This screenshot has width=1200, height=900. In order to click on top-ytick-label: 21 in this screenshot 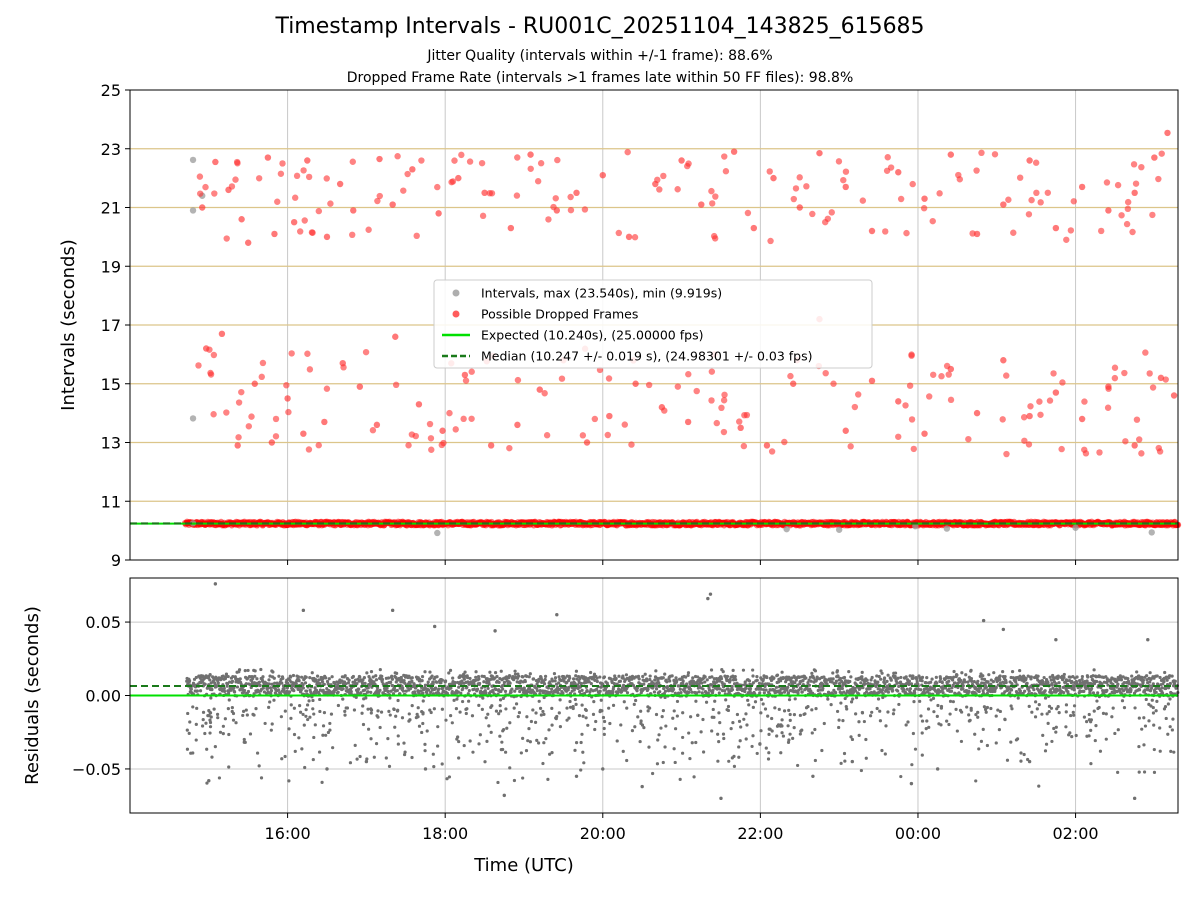, I will do `click(111, 208)`.